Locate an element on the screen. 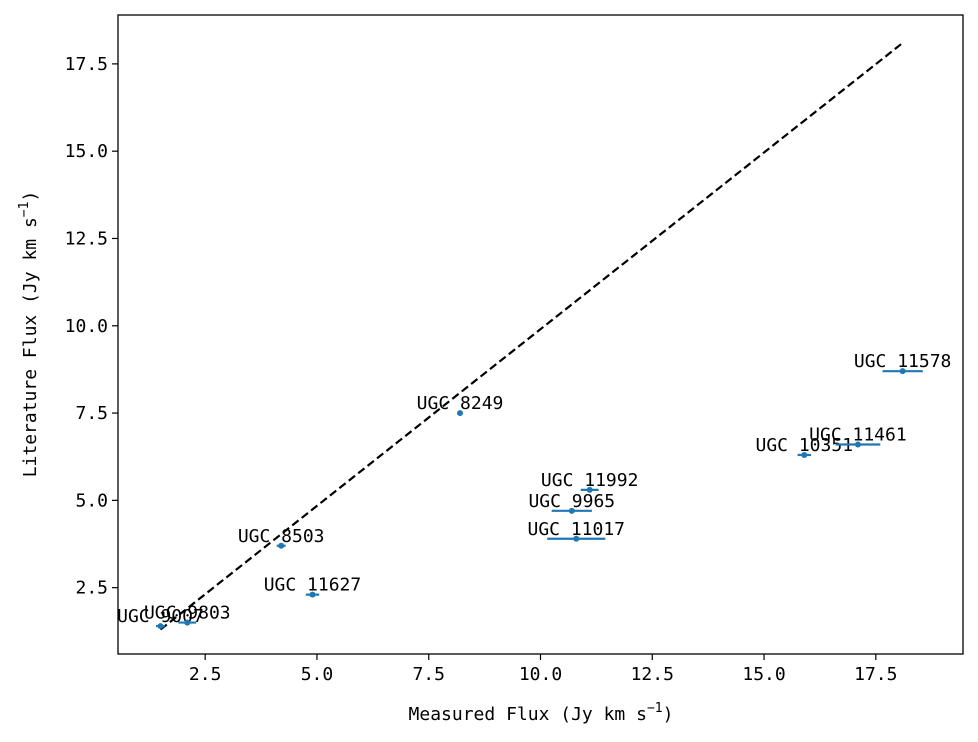  x-tick-label: 10.0 is located at coordinates (540, 674).